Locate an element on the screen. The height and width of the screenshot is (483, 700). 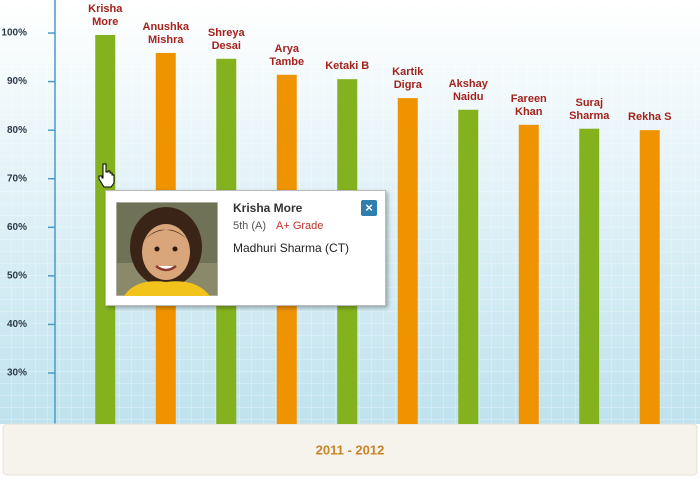
y-tick-label: 80% is located at coordinates (17, 130).